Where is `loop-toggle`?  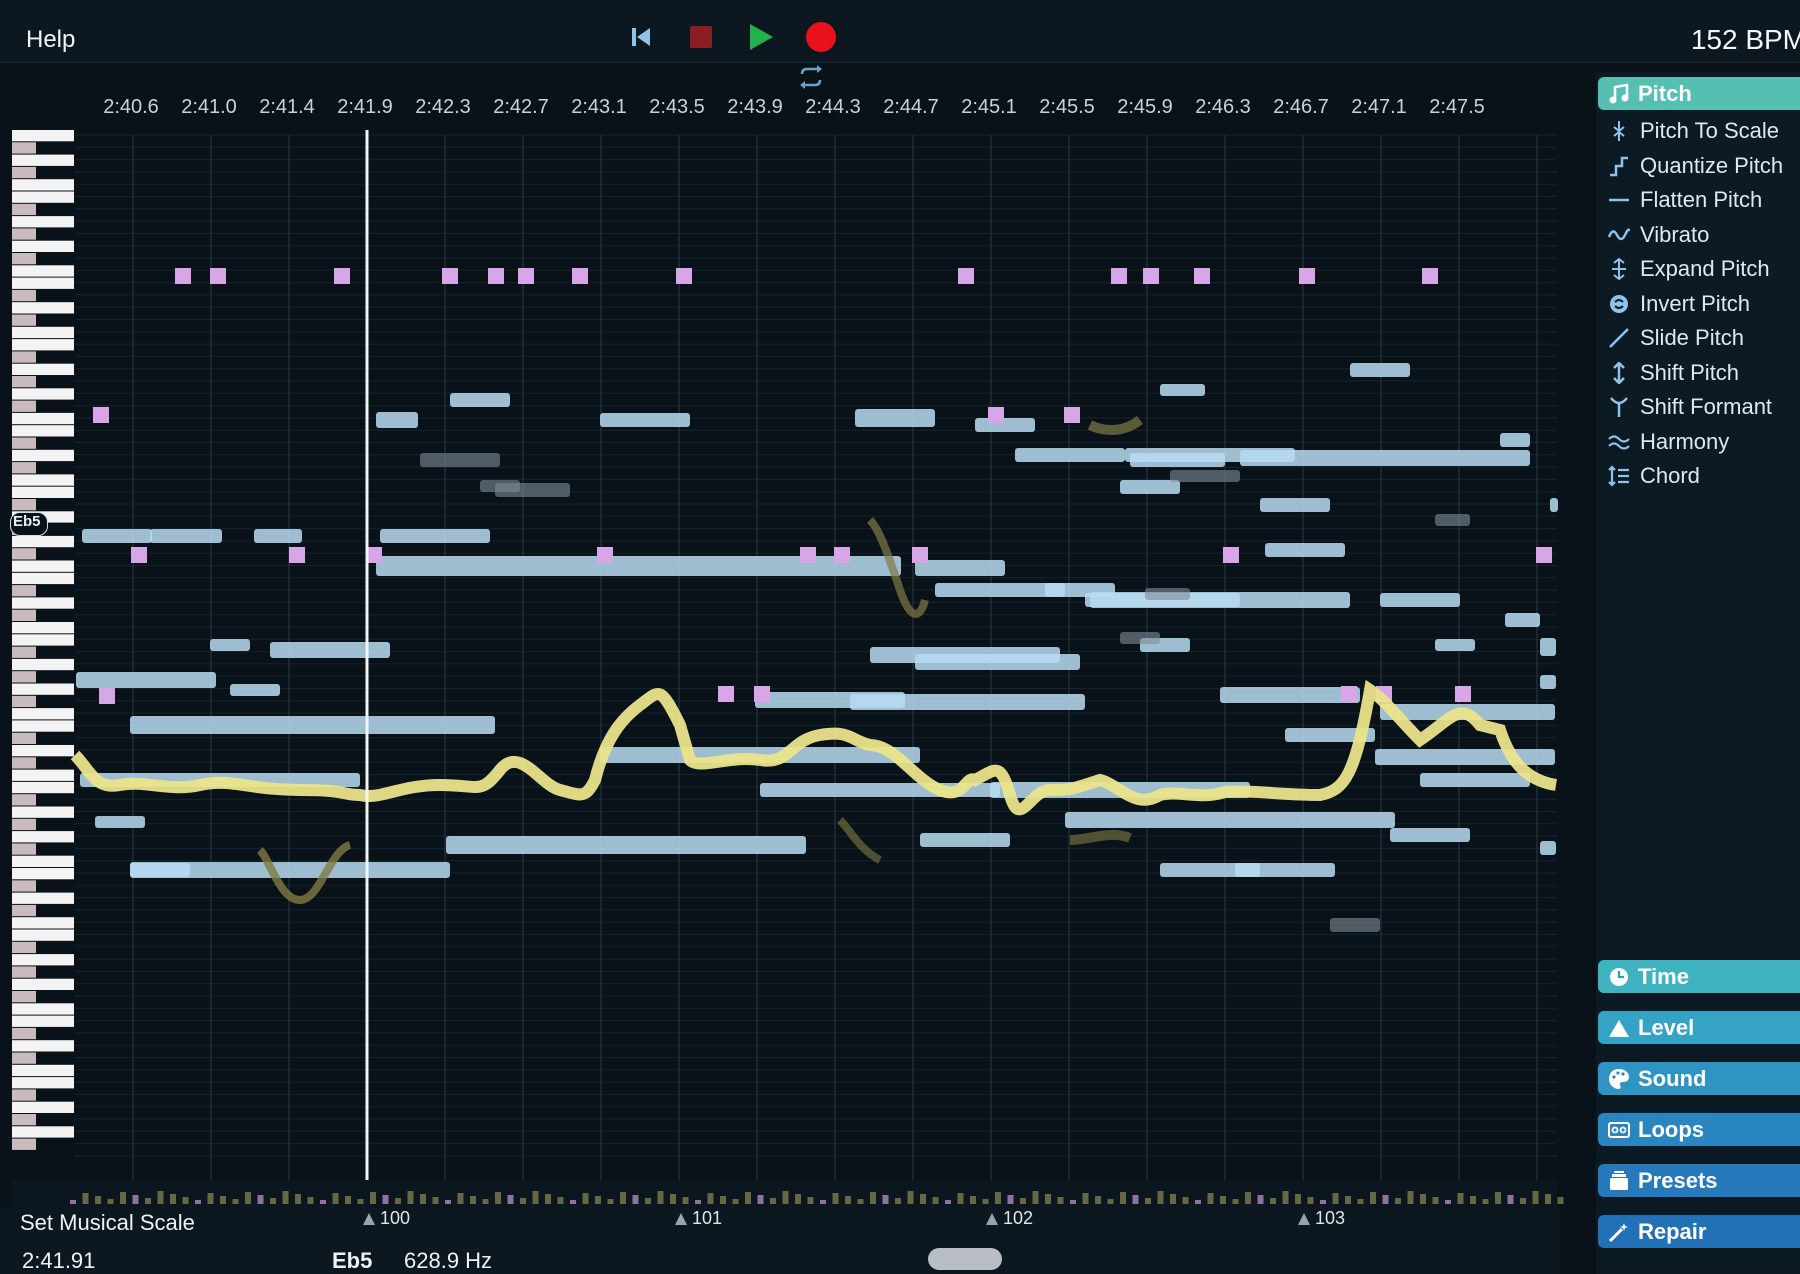 loop-toggle is located at coordinates (811, 77).